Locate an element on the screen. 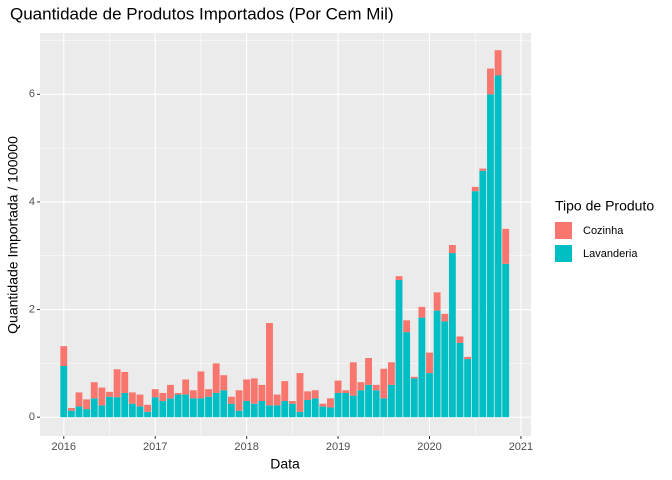  y-tick-label: 0 is located at coordinates (32, 417).